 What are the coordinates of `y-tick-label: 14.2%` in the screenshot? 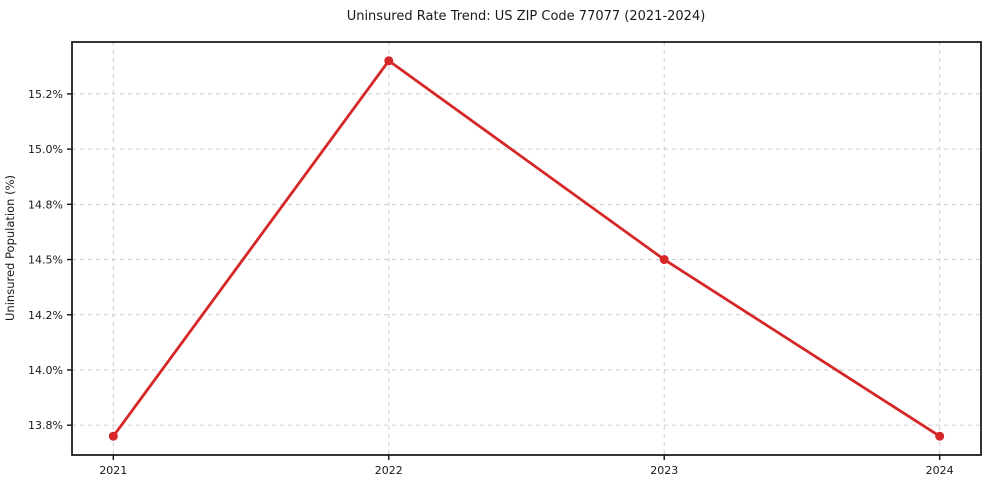 It's located at (45, 315).